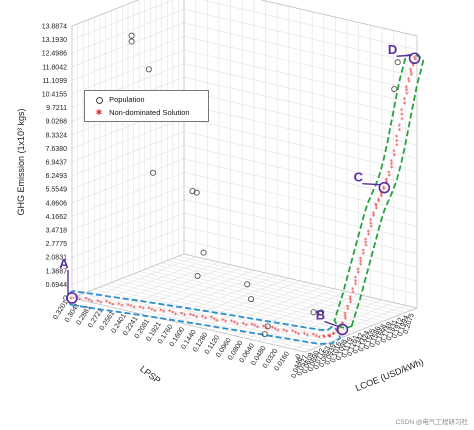  I want to click on legend-entry-population: Population, so click(118, 99).